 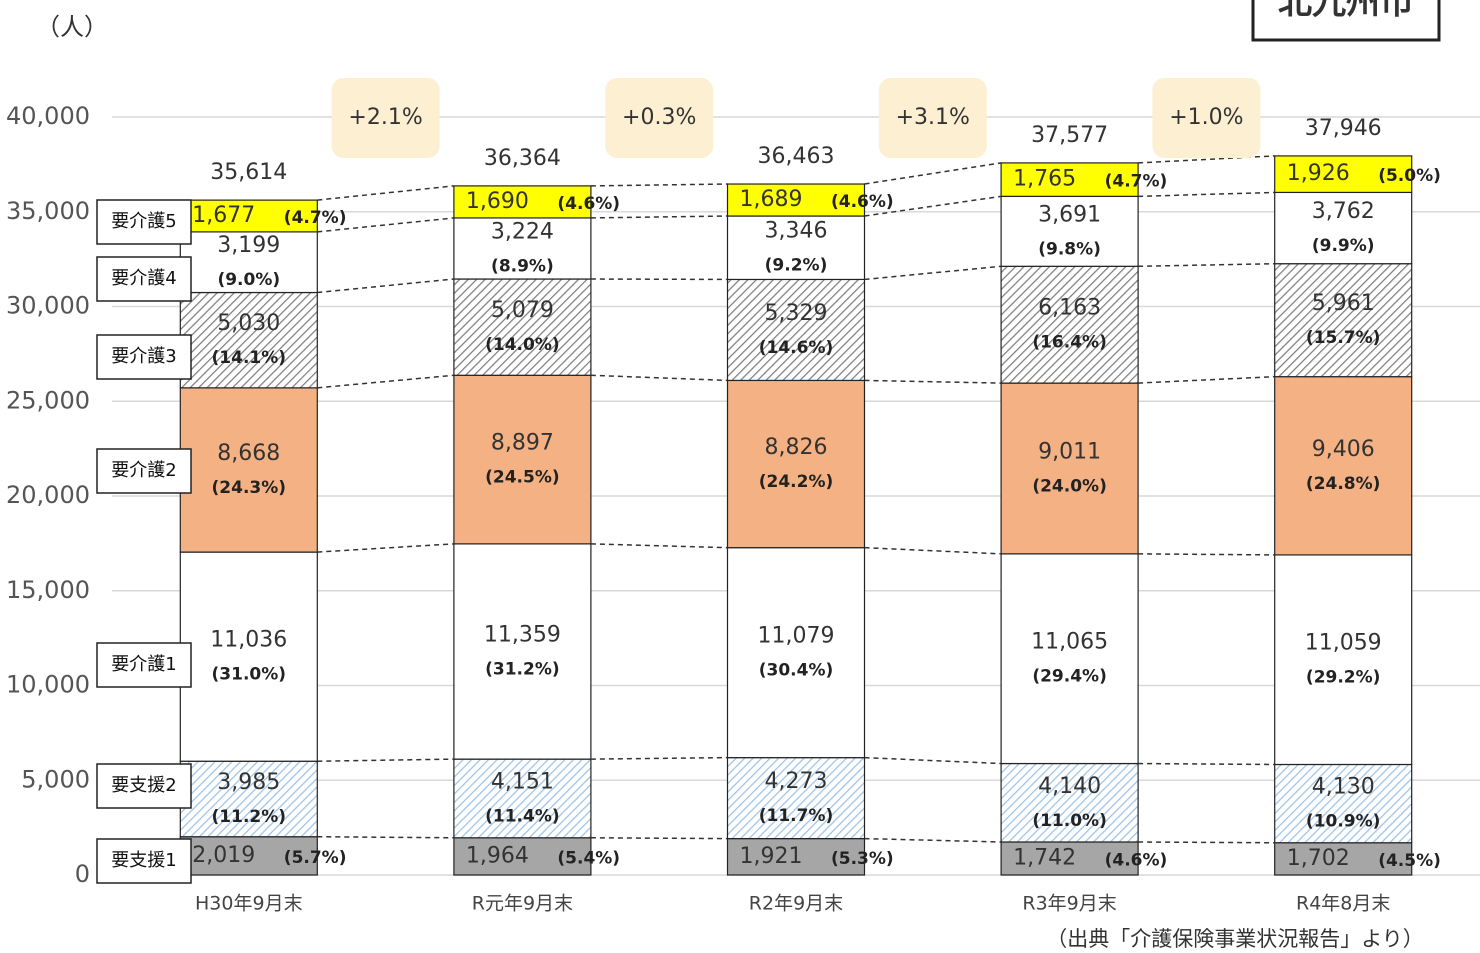 What do you see at coordinates (48, 306) in the screenshot?
I see `y-tick-label: 30,000` at bounding box center [48, 306].